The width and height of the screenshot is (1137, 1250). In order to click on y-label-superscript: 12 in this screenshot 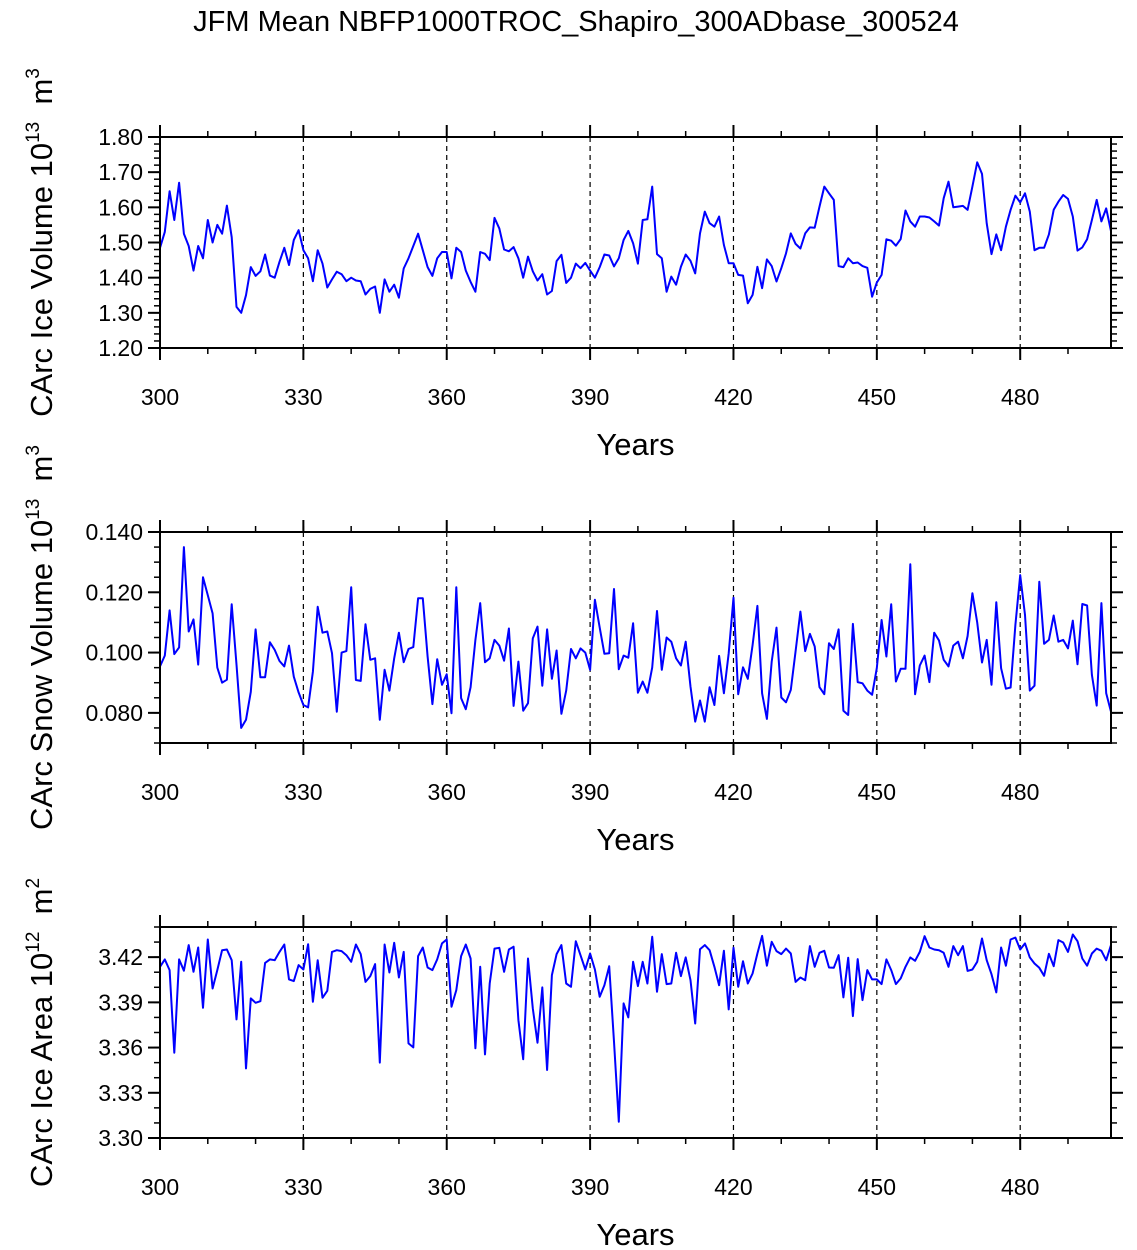, I will do `click(33, 942)`.